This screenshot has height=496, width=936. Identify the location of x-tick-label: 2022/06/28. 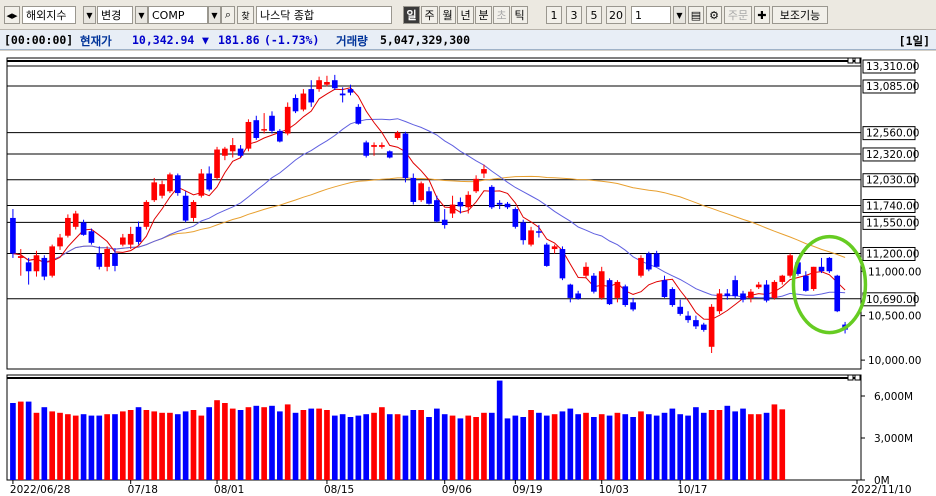
(40, 490).